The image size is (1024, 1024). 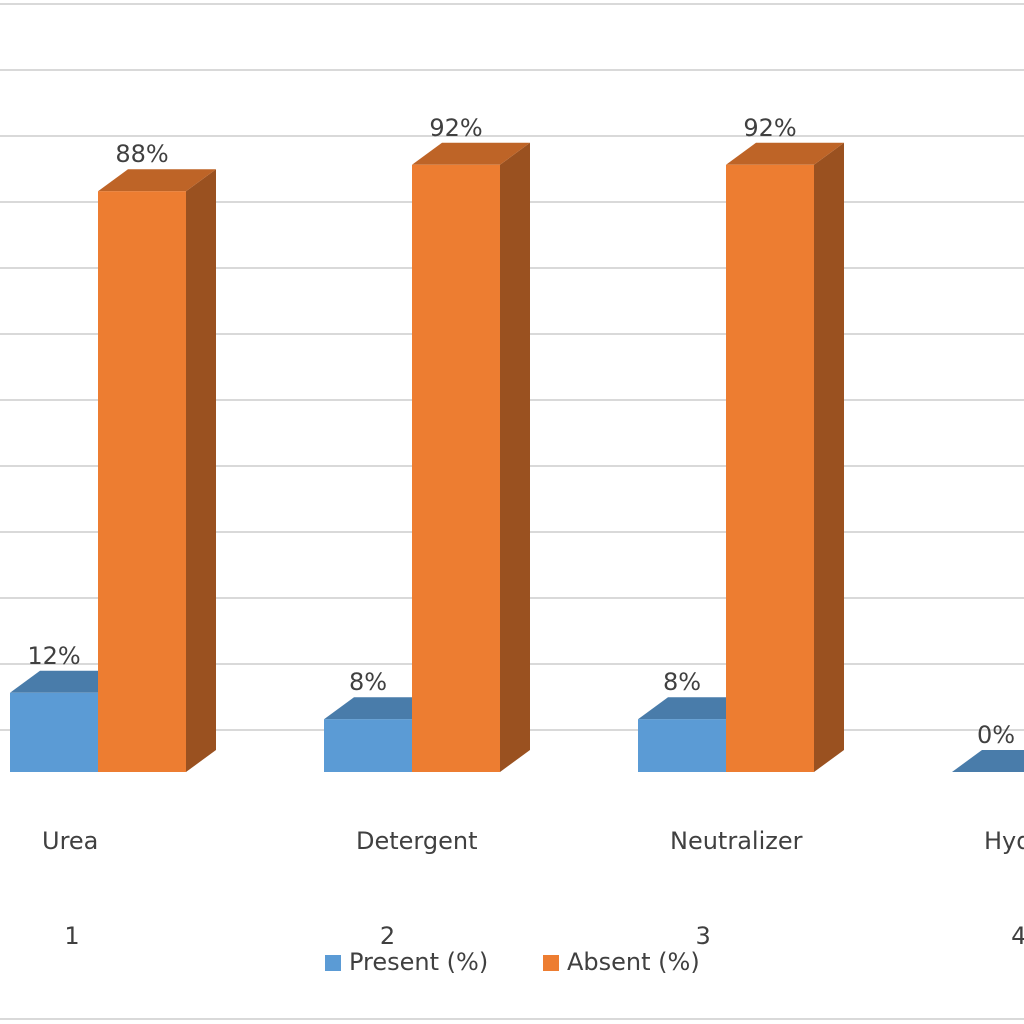 I want to click on x-group-label: 1, so click(x=71, y=936).